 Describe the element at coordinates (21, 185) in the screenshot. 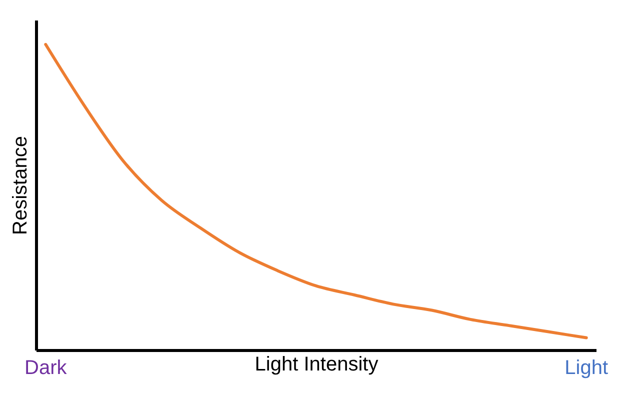

I see `y-axis-title: Resistance` at that location.